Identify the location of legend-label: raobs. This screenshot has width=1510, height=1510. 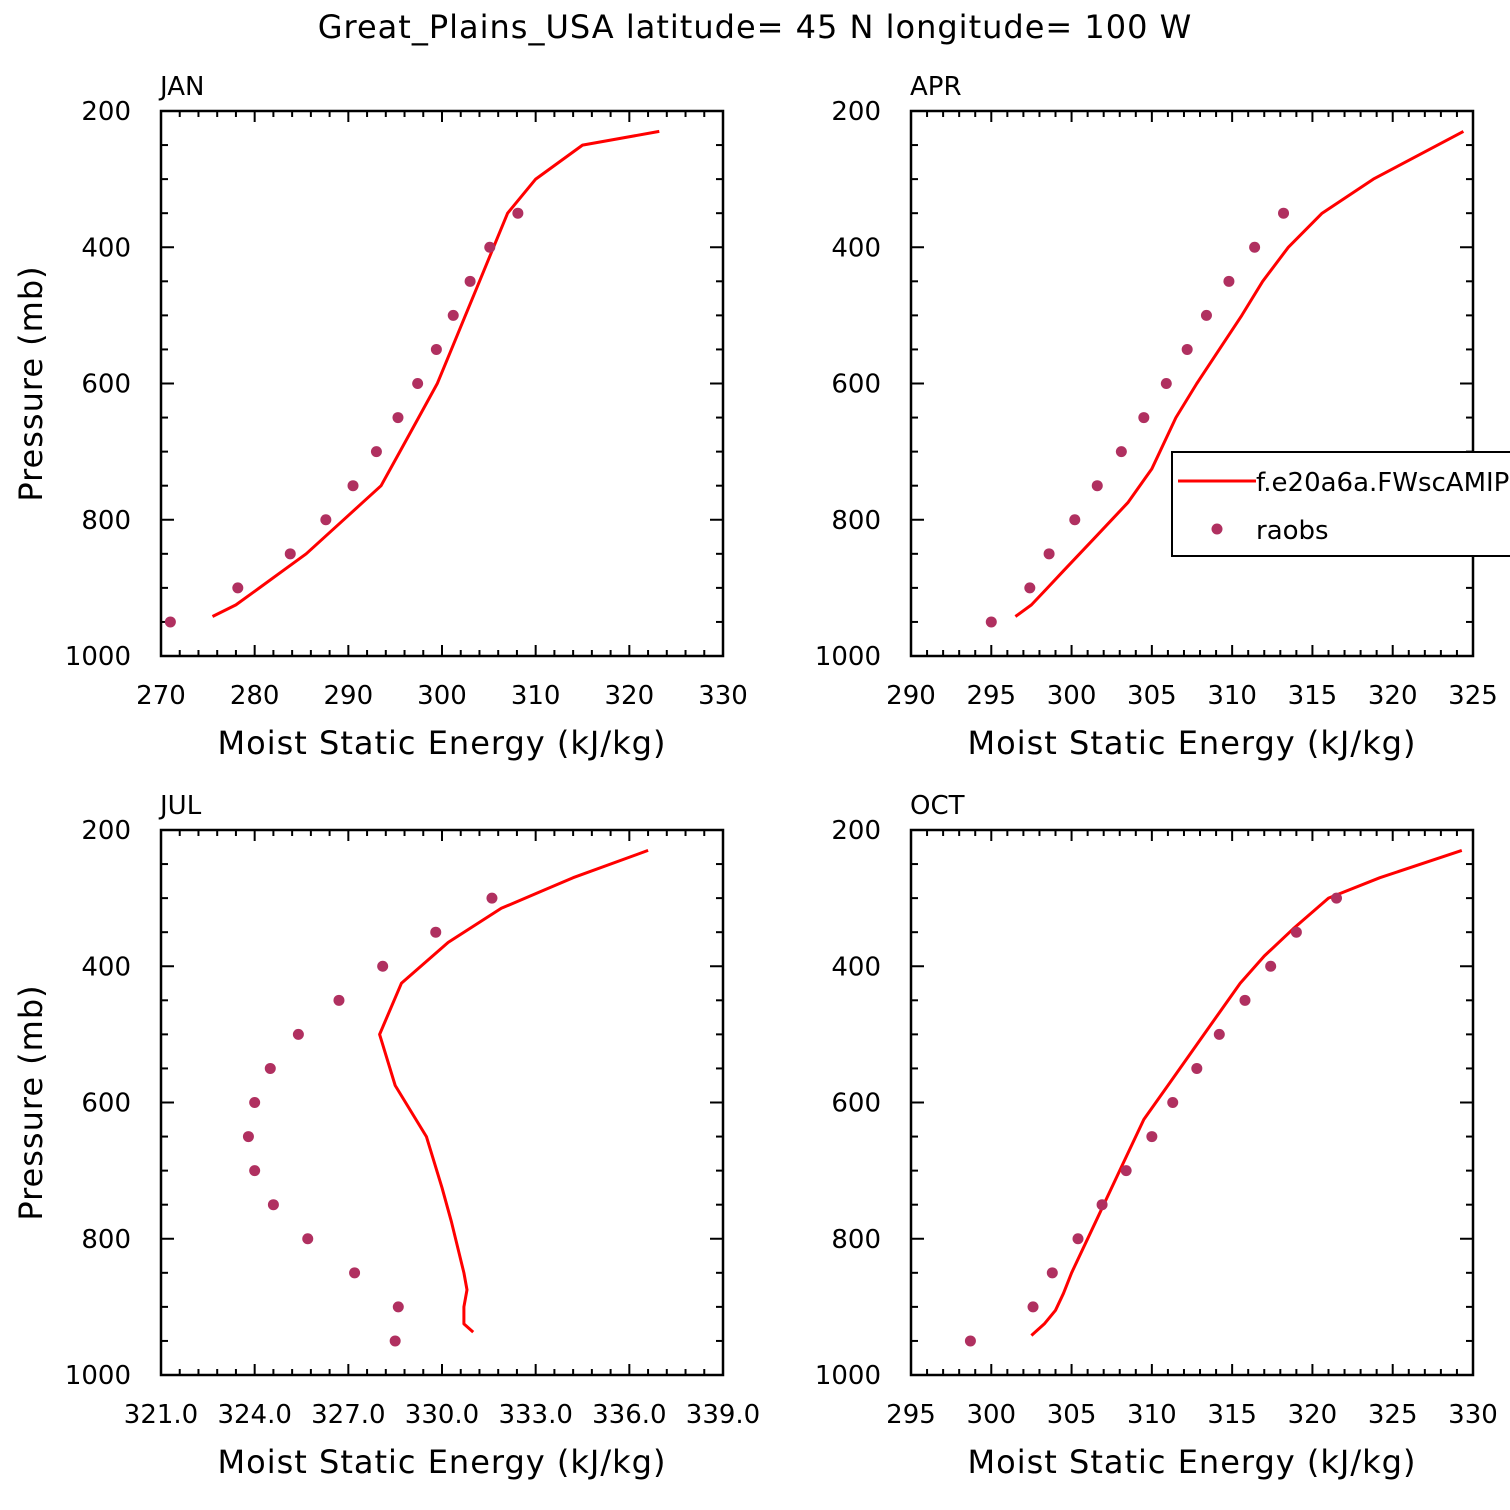
(1292, 531).